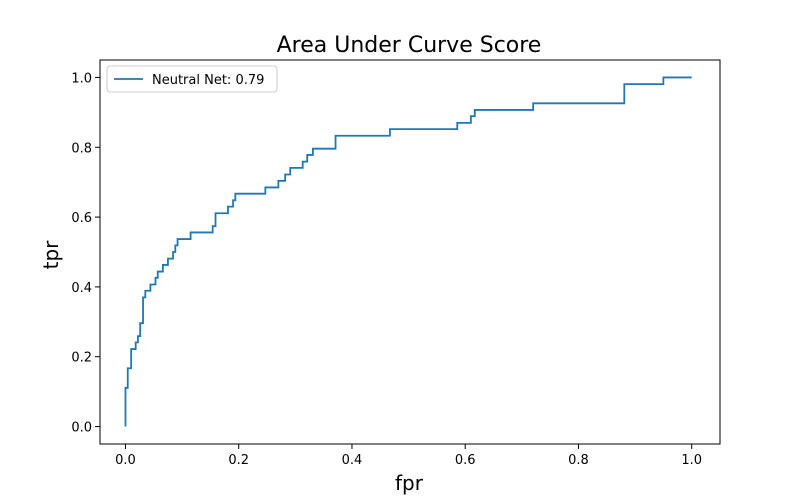 Image resolution: width=800 pixels, height=500 pixels. What do you see at coordinates (465, 460) in the screenshot?
I see `x-tick-label: 0.6` at bounding box center [465, 460].